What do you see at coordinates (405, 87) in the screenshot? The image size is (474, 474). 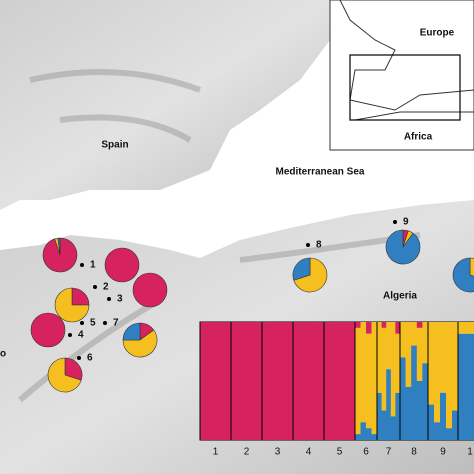 I see `inset-extent` at bounding box center [405, 87].